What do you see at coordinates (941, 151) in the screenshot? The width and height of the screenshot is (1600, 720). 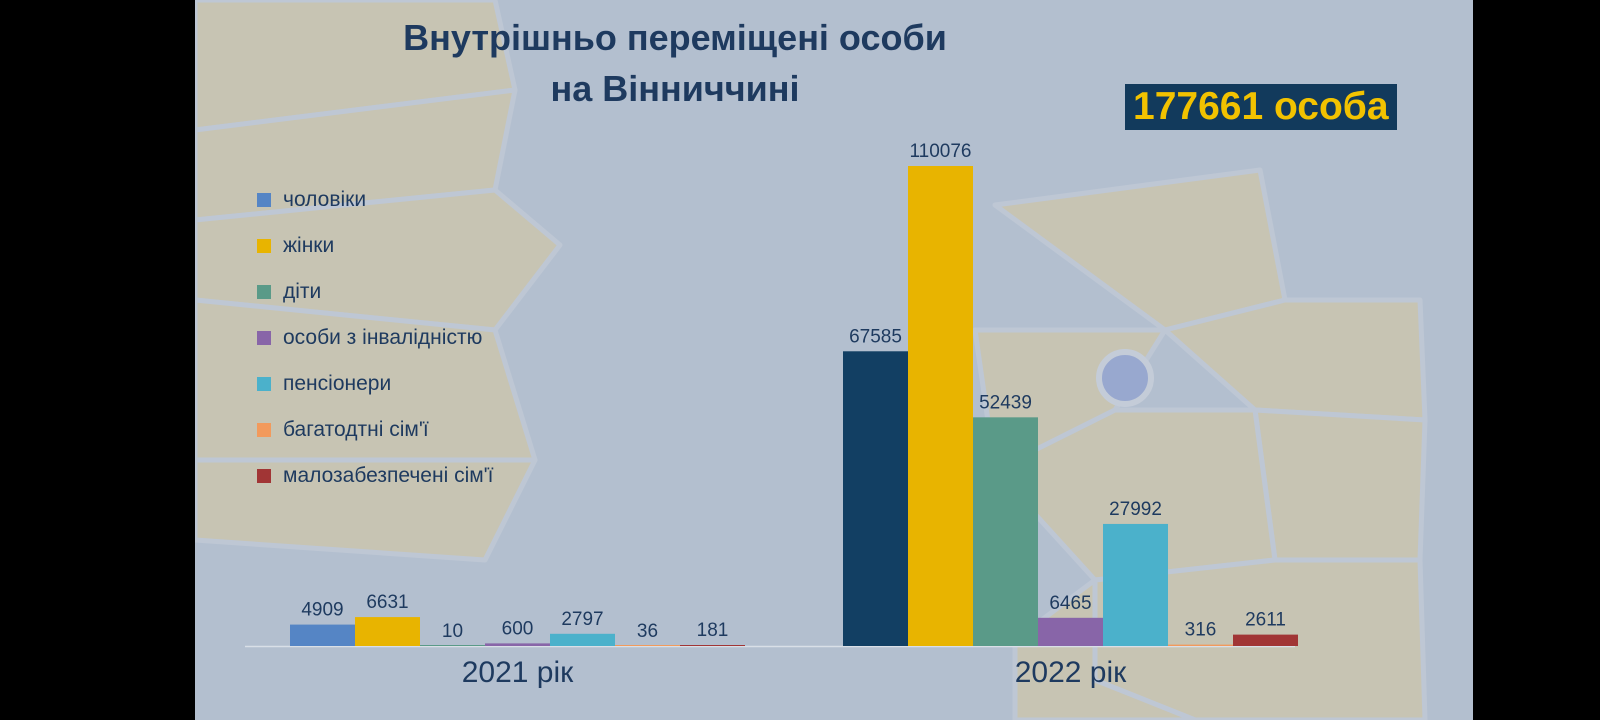 I see `data-label-series-1-cat-1: 110076` at bounding box center [941, 151].